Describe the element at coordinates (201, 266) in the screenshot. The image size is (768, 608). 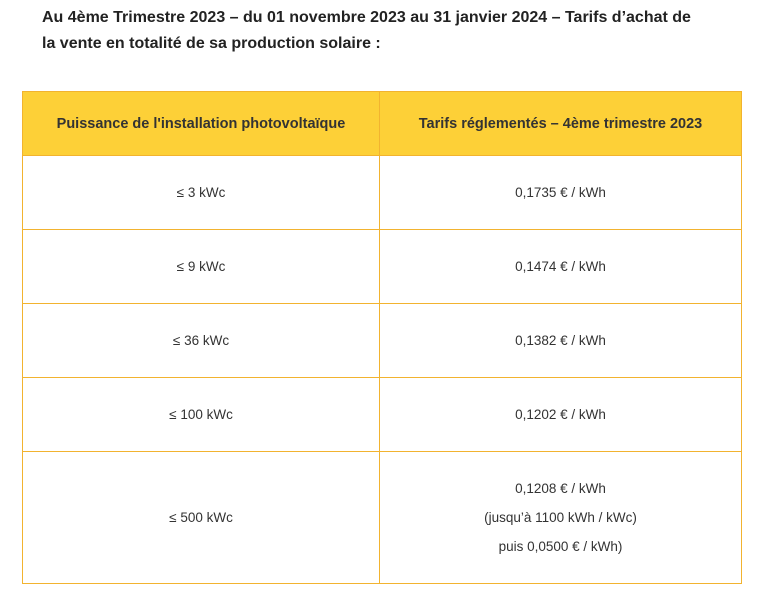
I see `power-cell: ≤ 9 kWc` at that location.